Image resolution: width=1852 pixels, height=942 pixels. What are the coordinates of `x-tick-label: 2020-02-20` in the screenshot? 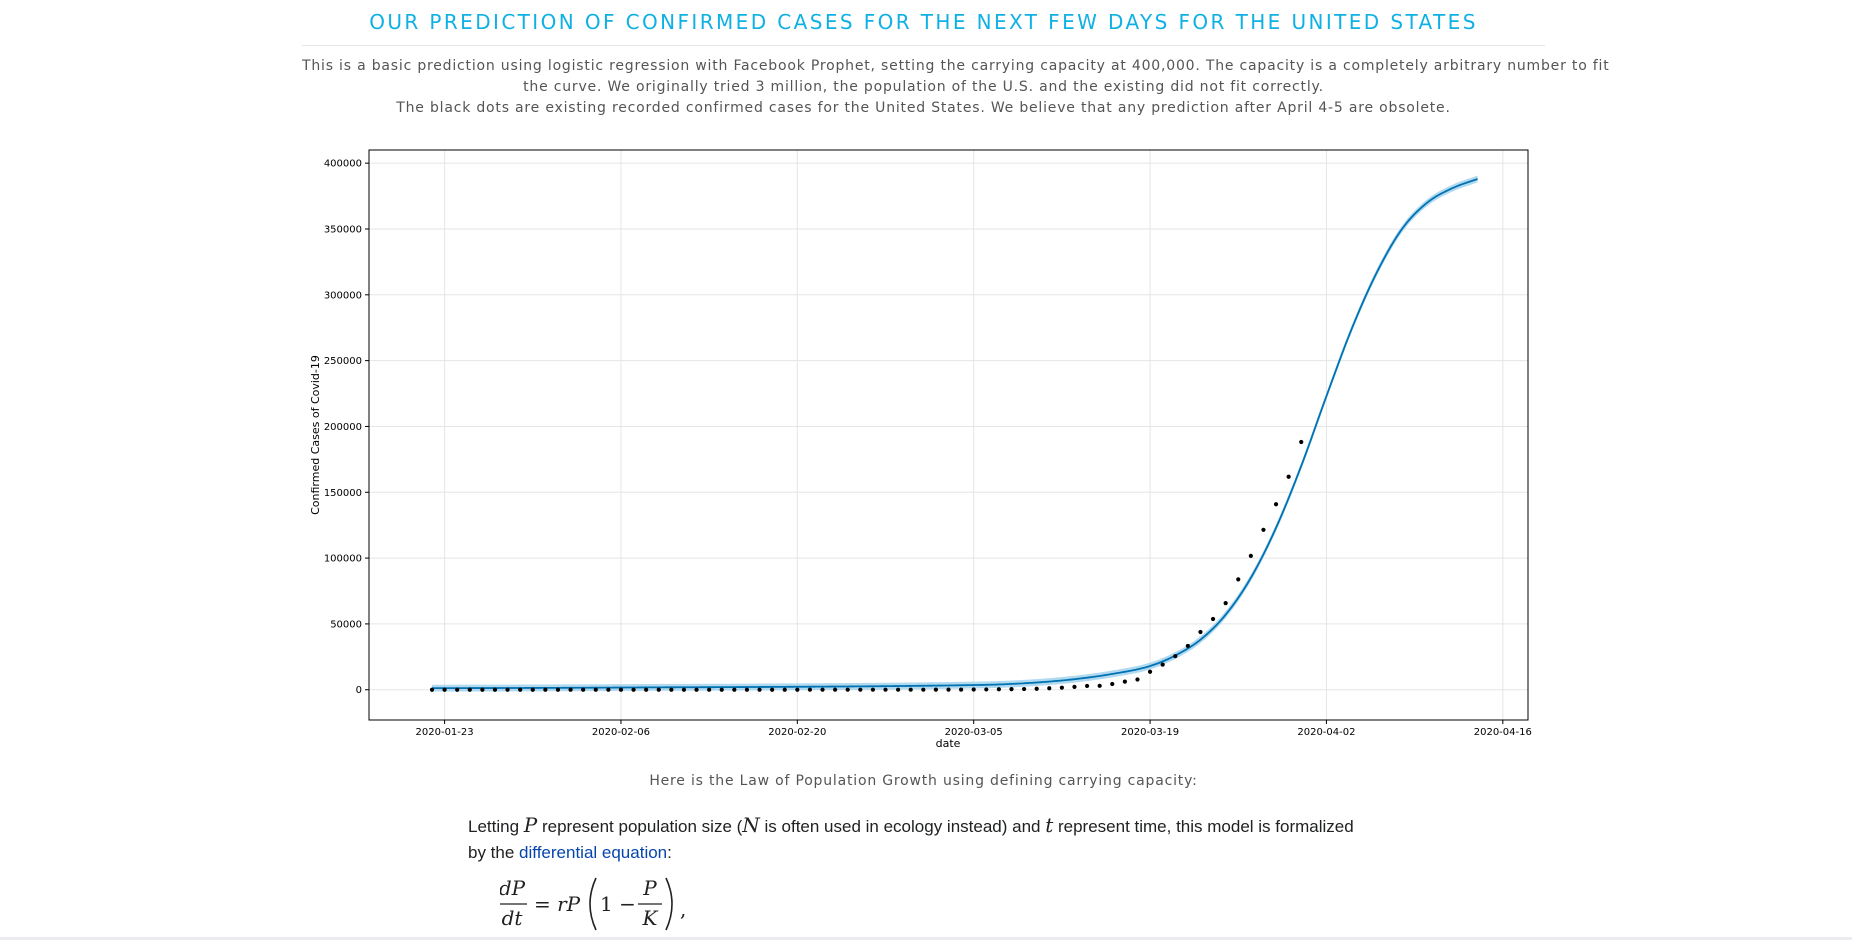 It's located at (797, 732).